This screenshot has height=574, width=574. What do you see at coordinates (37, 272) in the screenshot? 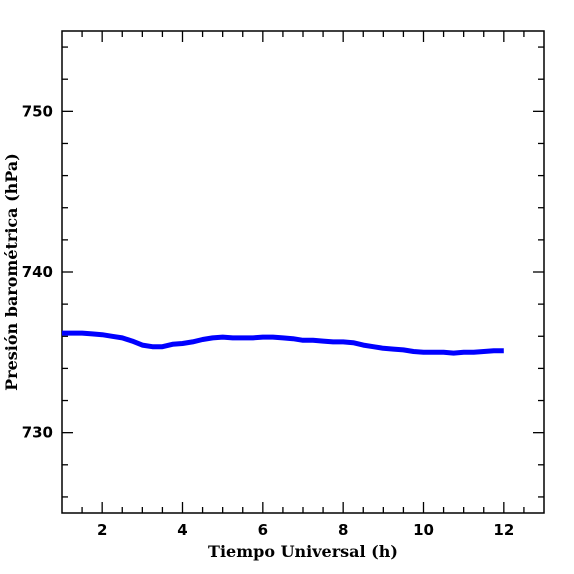
I see `y-tick-label: 740` at bounding box center [37, 272].